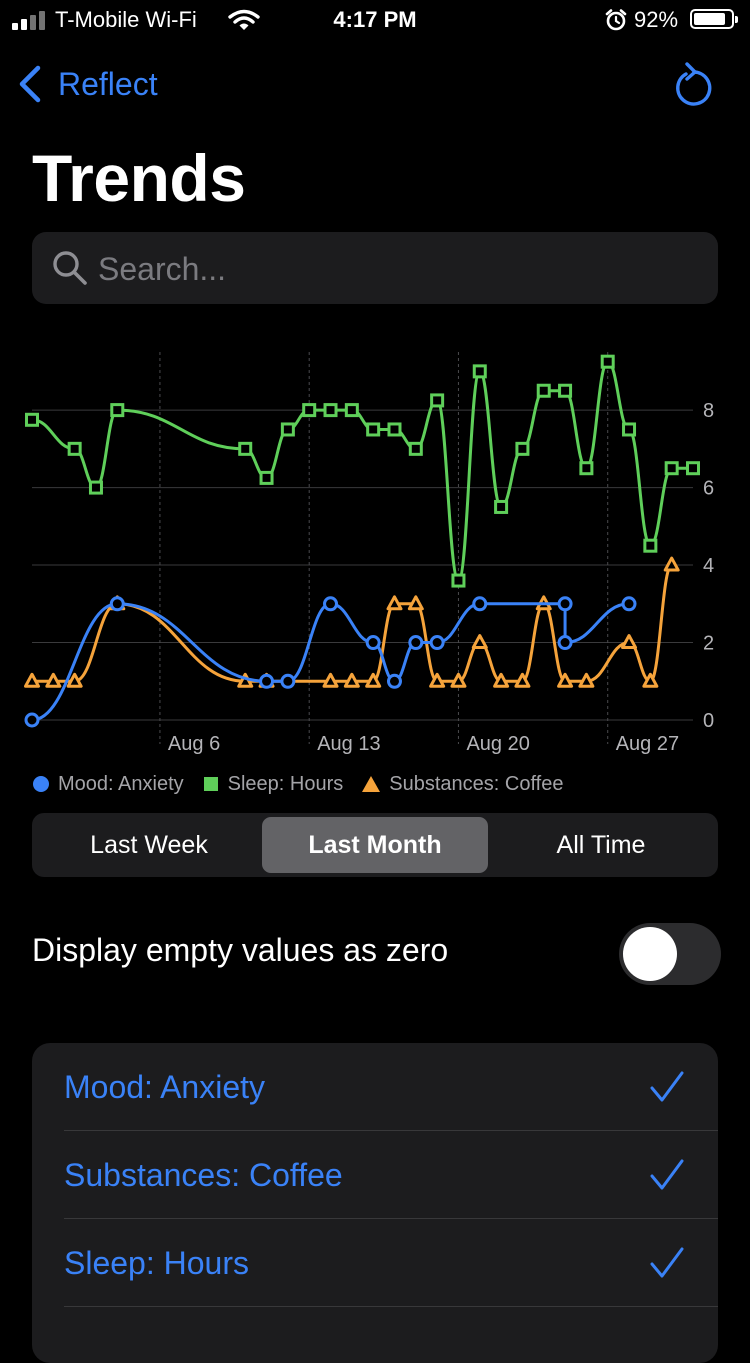  I want to click on metric-label: Mood: Anxiety, so click(164, 1087).